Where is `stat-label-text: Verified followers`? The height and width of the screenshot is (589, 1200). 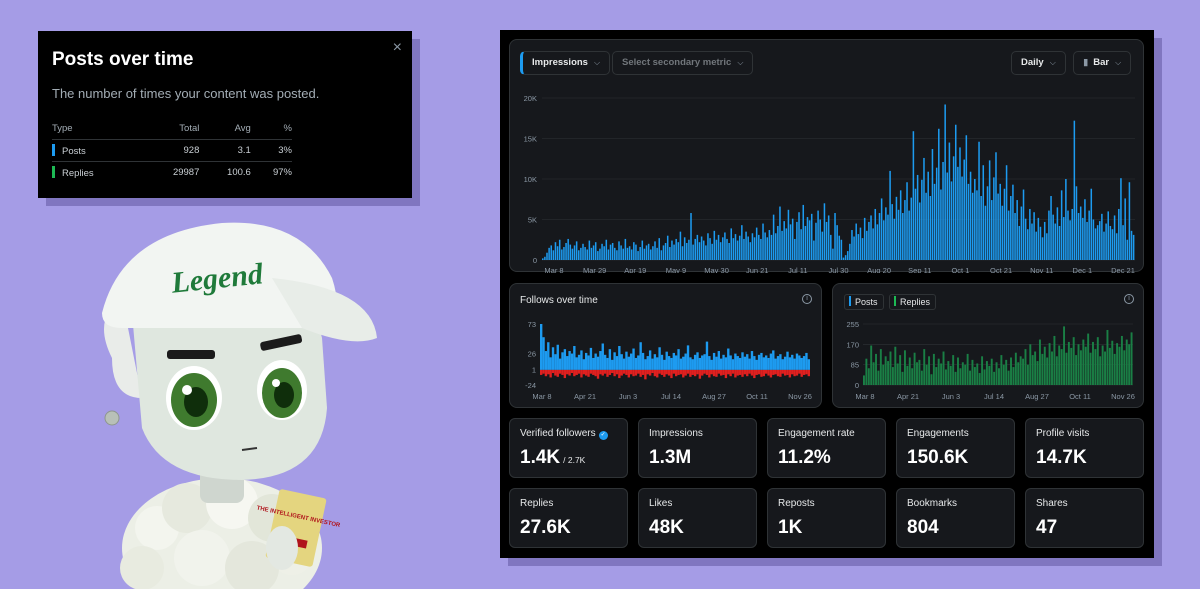
stat-label-text: Verified followers is located at coordinates (558, 433).